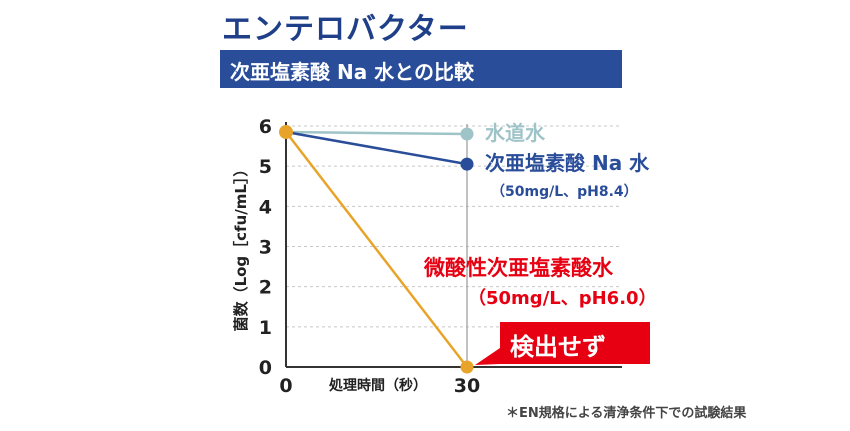  Describe the element at coordinates (562, 298) in the screenshot. I see `series-detail: （50mg/L、pH6.0）` at that location.